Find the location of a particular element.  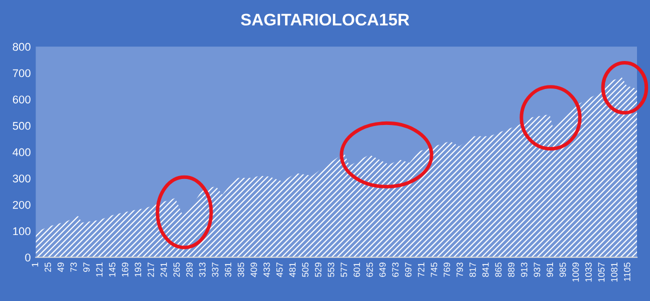

y-tick-label: 400 is located at coordinates (21, 152).